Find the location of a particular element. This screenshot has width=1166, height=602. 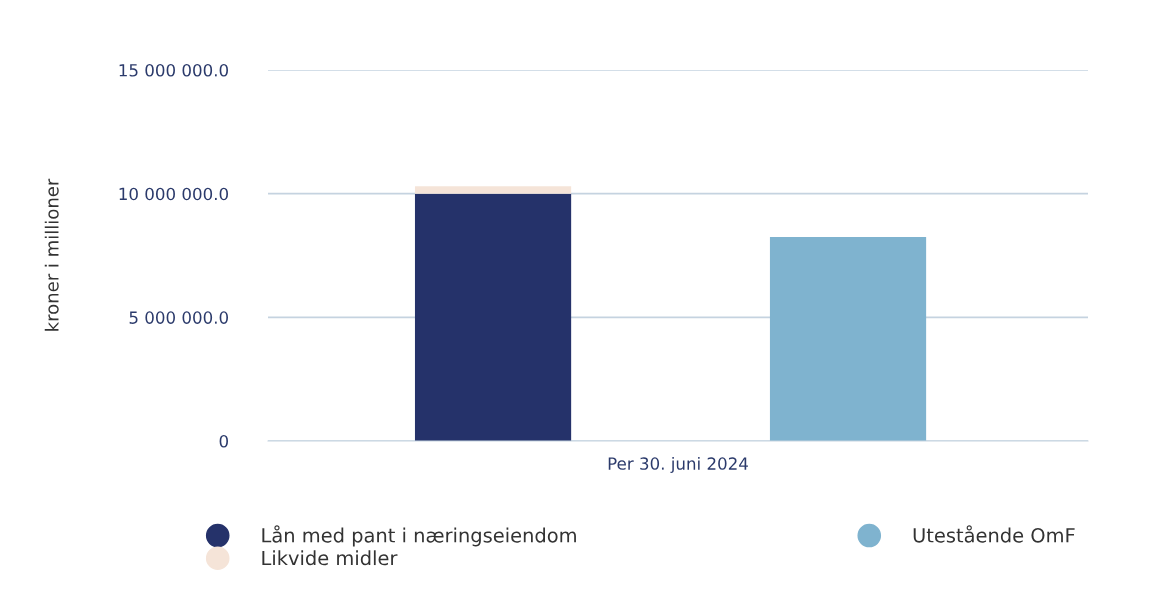

y-tick-label: 0 is located at coordinates (223, 441).